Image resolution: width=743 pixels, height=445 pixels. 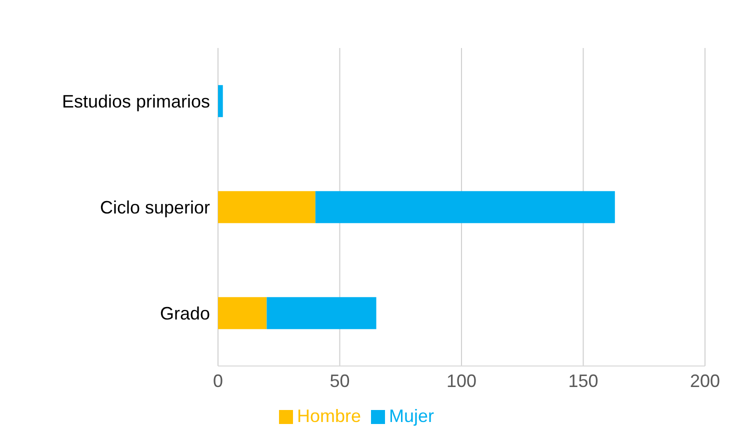 What do you see at coordinates (705, 380) in the screenshot?
I see `x-tick-label: 200` at bounding box center [705, 380].